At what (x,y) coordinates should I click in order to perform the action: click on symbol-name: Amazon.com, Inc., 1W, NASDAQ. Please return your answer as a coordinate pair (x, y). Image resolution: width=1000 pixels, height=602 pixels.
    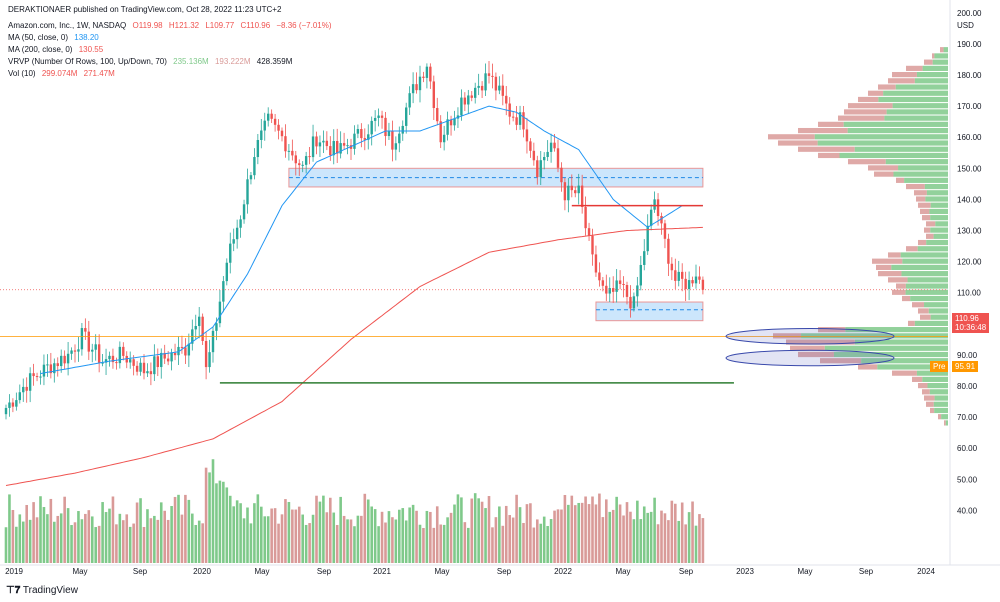
    Looking at the image, I should click on (67, 25).